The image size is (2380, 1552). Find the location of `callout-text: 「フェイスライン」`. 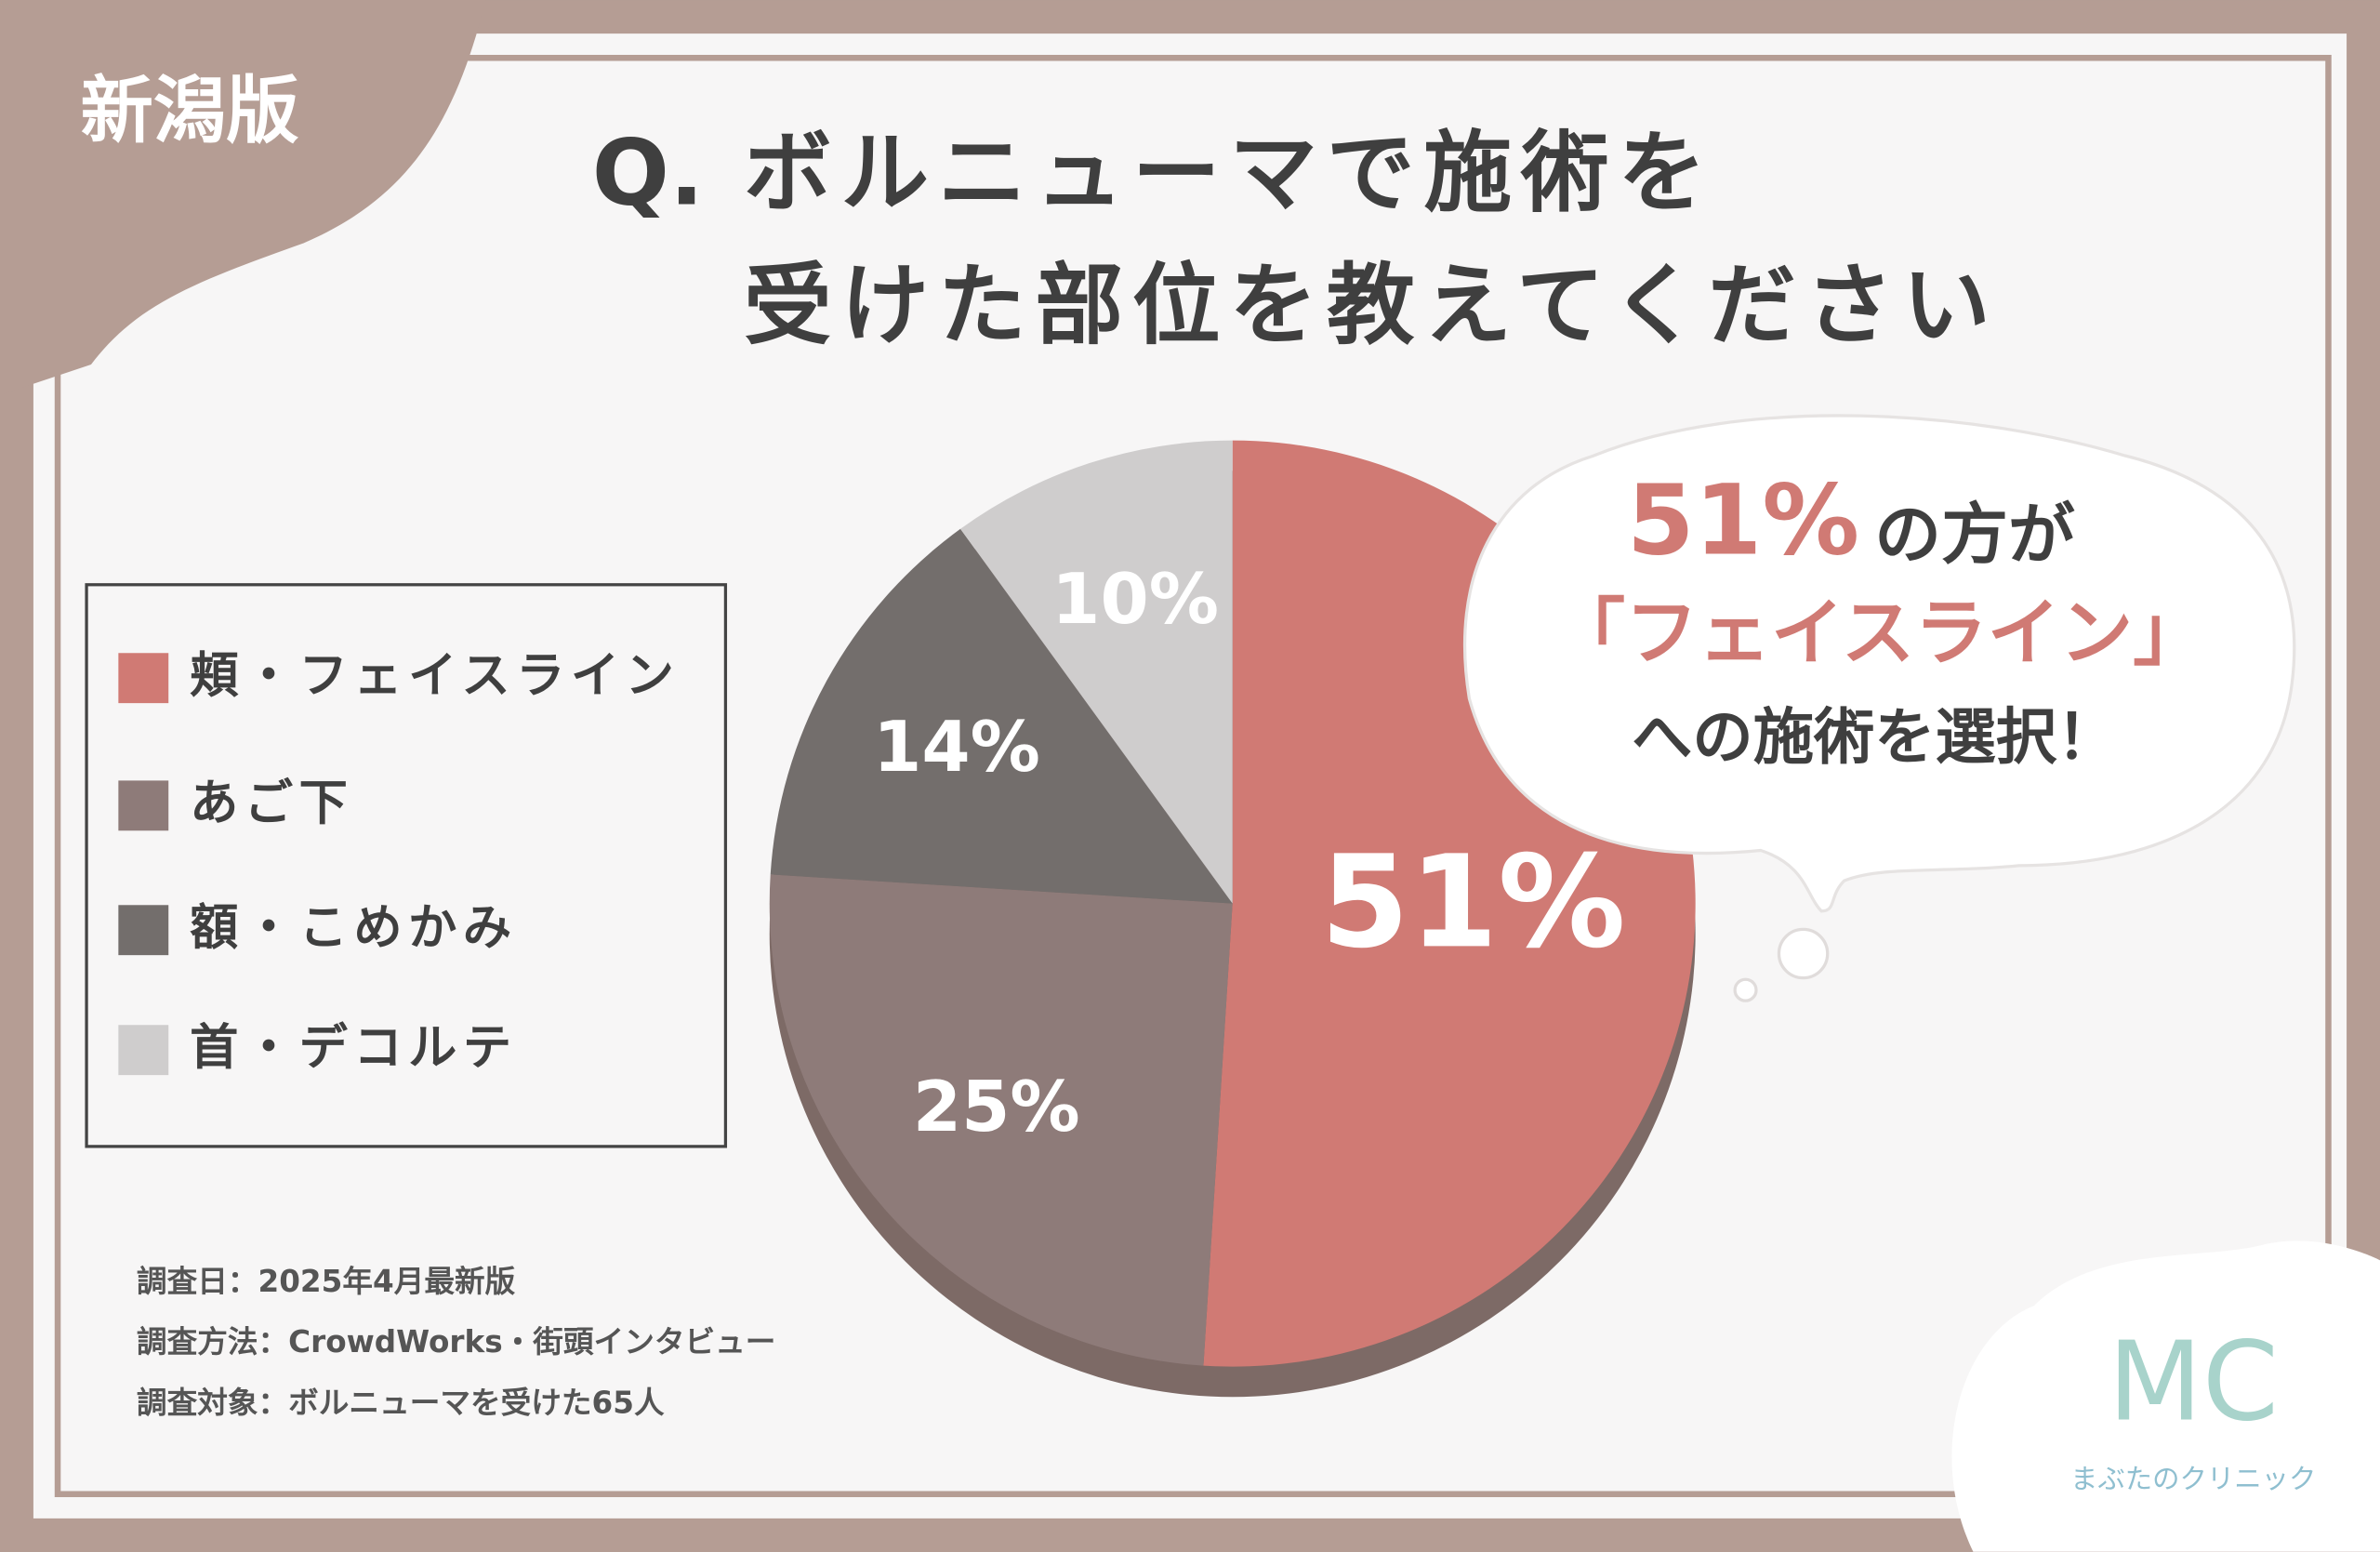

callout-text: 「フェイスライン」 is located at coordinates (1879, 632).